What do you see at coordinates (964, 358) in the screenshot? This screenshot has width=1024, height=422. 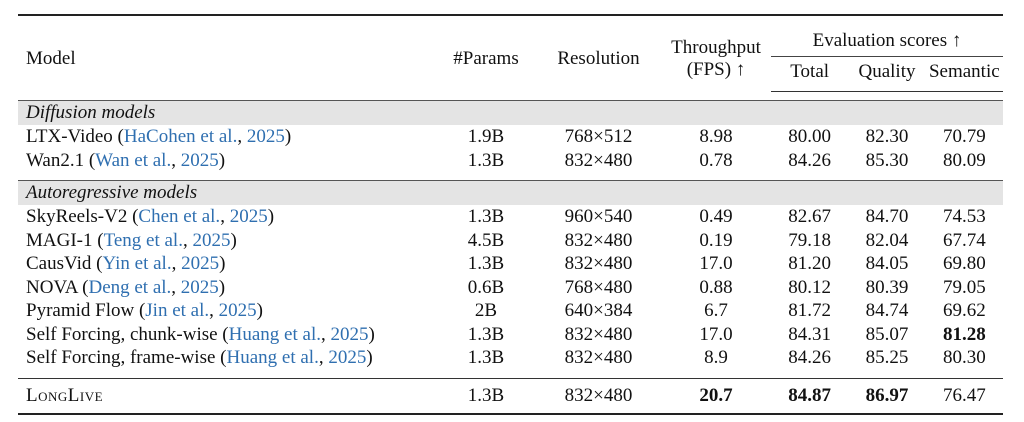 I see `semantic-cell: 80.30` at bounding box center [964, 358].